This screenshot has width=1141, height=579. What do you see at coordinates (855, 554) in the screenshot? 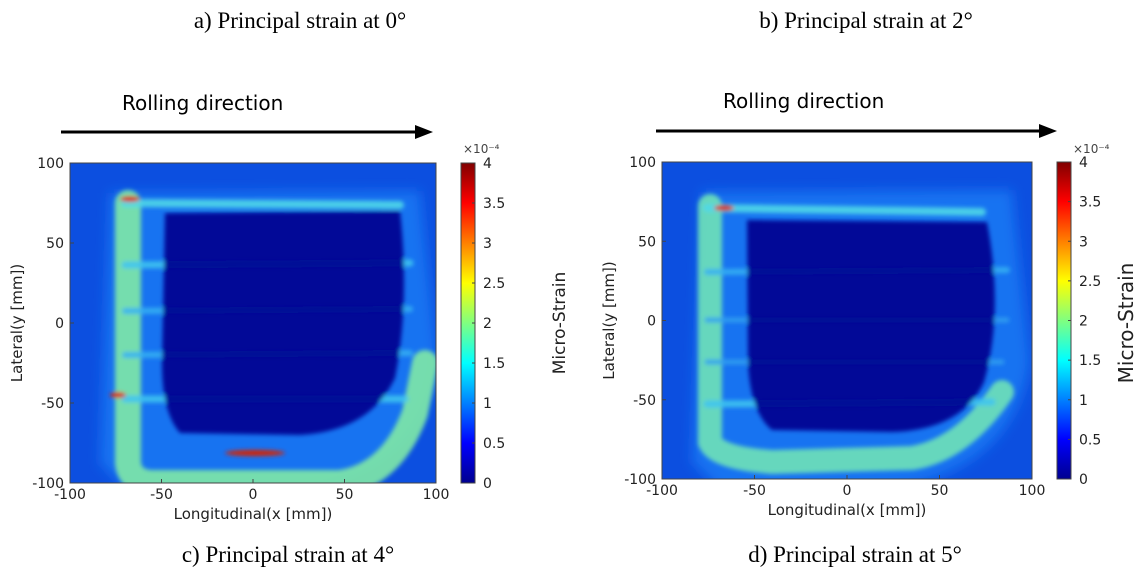
I see `caption-bottom-right: d) Principal strain at 5°` at bounding box center [855, 554].